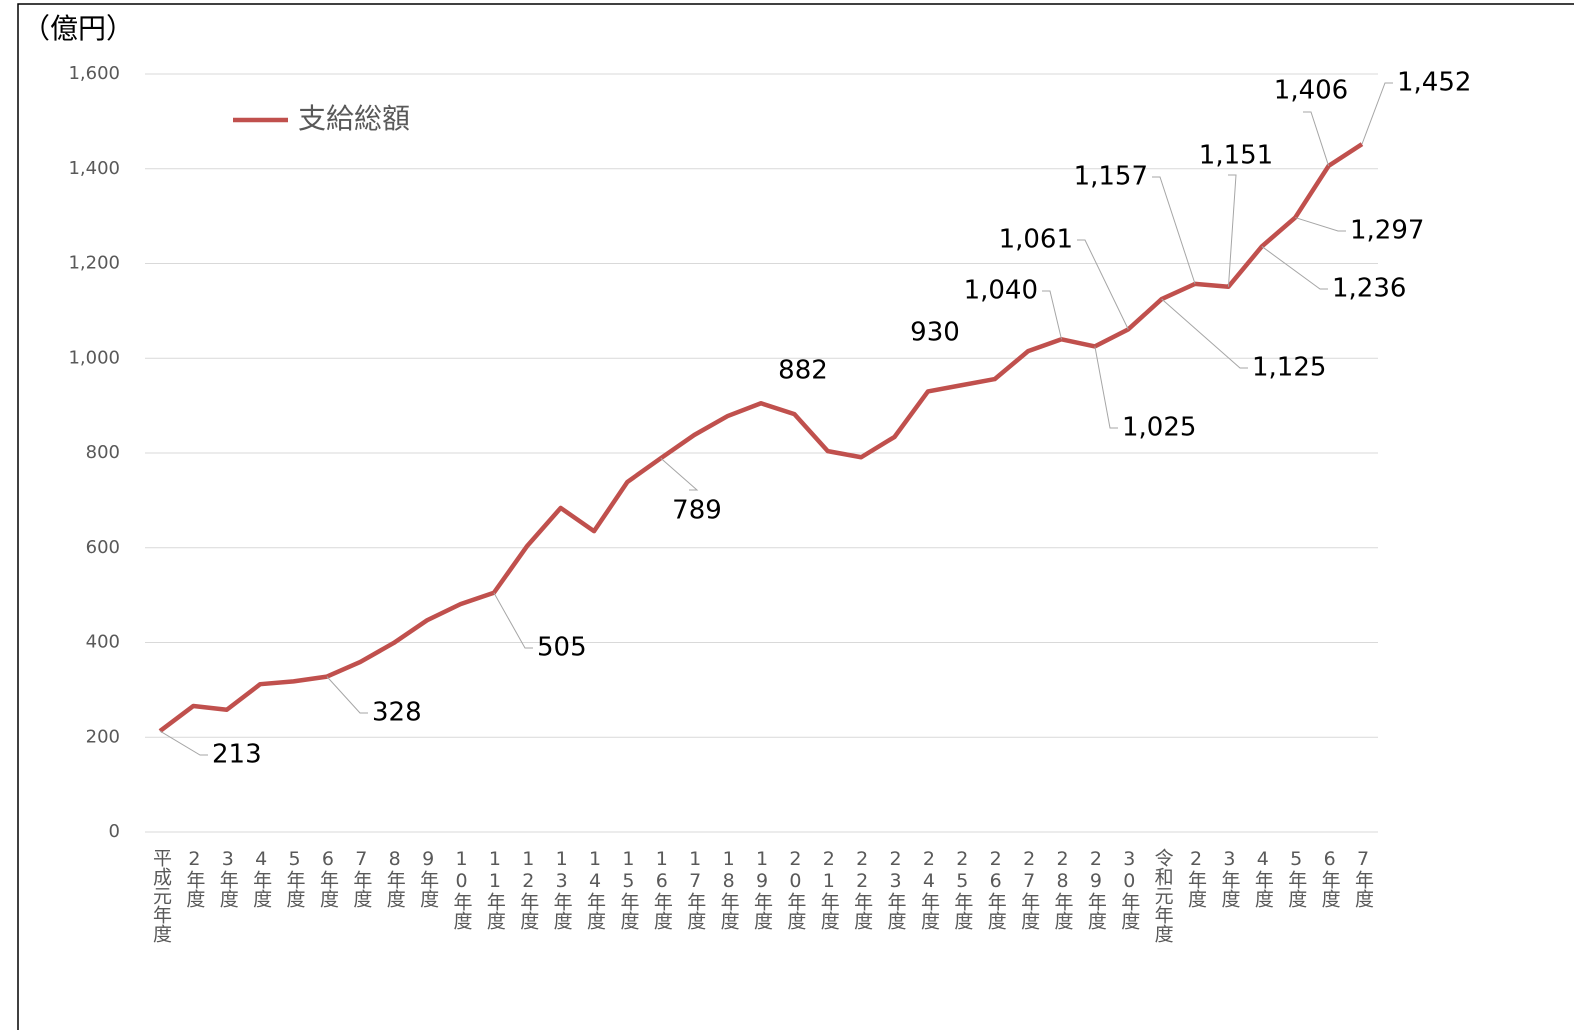 This screenshot has width=1574, height=1030. Describe the element at coordinates (1029, 889) in the screenshot. I see `x-tick-label: 27年度` at that location.